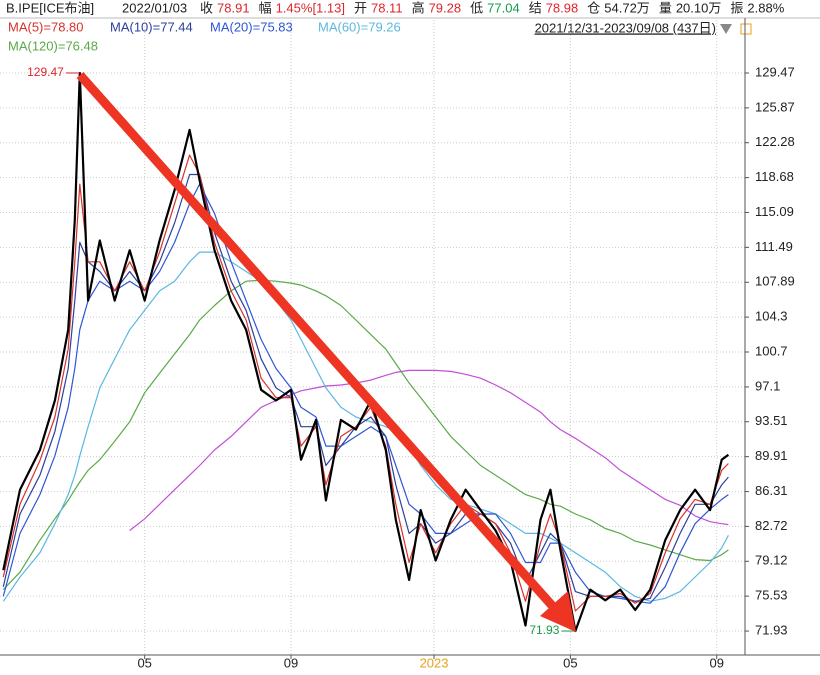 The image size is (820, 675). Describe the element at coordinates (771, 525) in the screenshot. I see `y-tick-label: 82.72` at that location.